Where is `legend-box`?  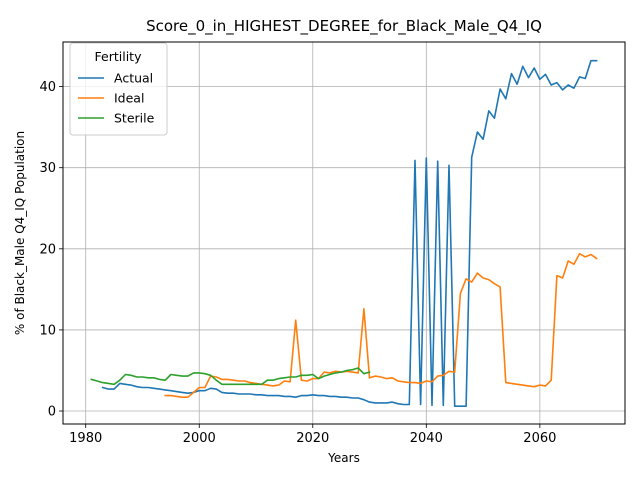
legend-box is located at coordinates (118, 89).